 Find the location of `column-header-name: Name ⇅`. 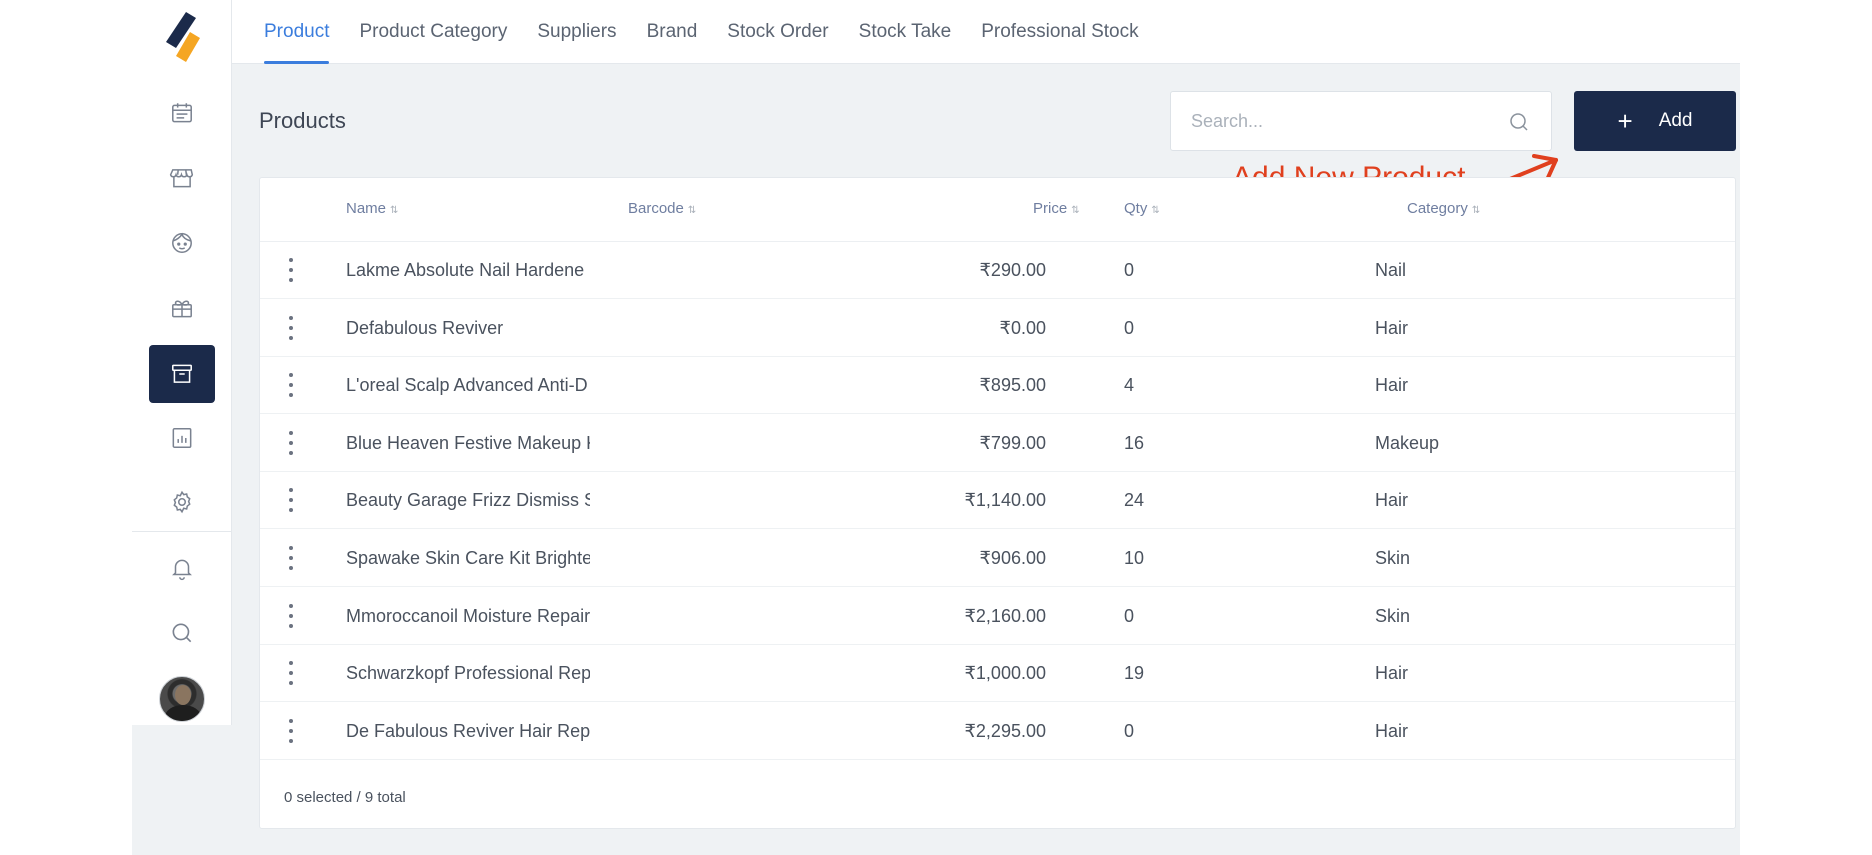

column-header-name: Name ⇅ is located at coordinates (372, 208).